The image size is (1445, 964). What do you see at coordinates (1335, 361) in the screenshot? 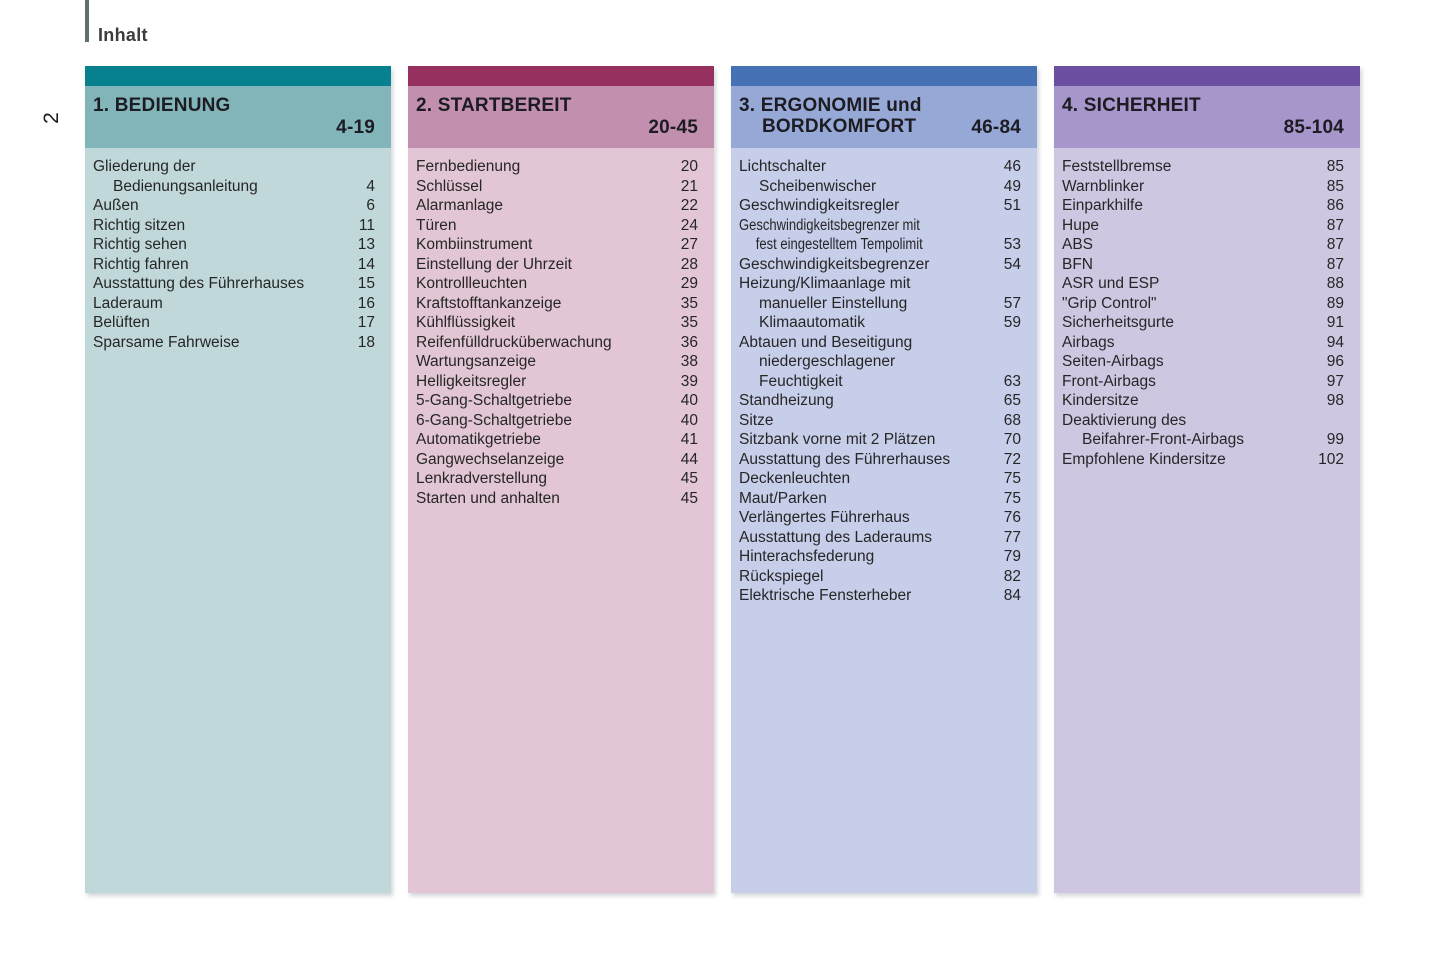
I see `toc-entry-page: 96` at bounding box center [1335, 361].